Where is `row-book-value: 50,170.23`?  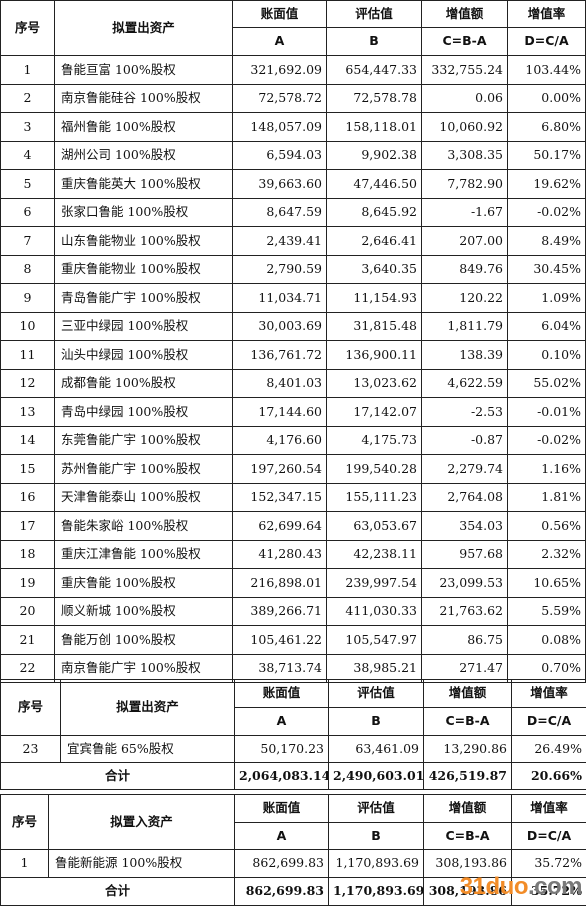
row-book-value: 50,170.23 is located at coordinates (281, 749).